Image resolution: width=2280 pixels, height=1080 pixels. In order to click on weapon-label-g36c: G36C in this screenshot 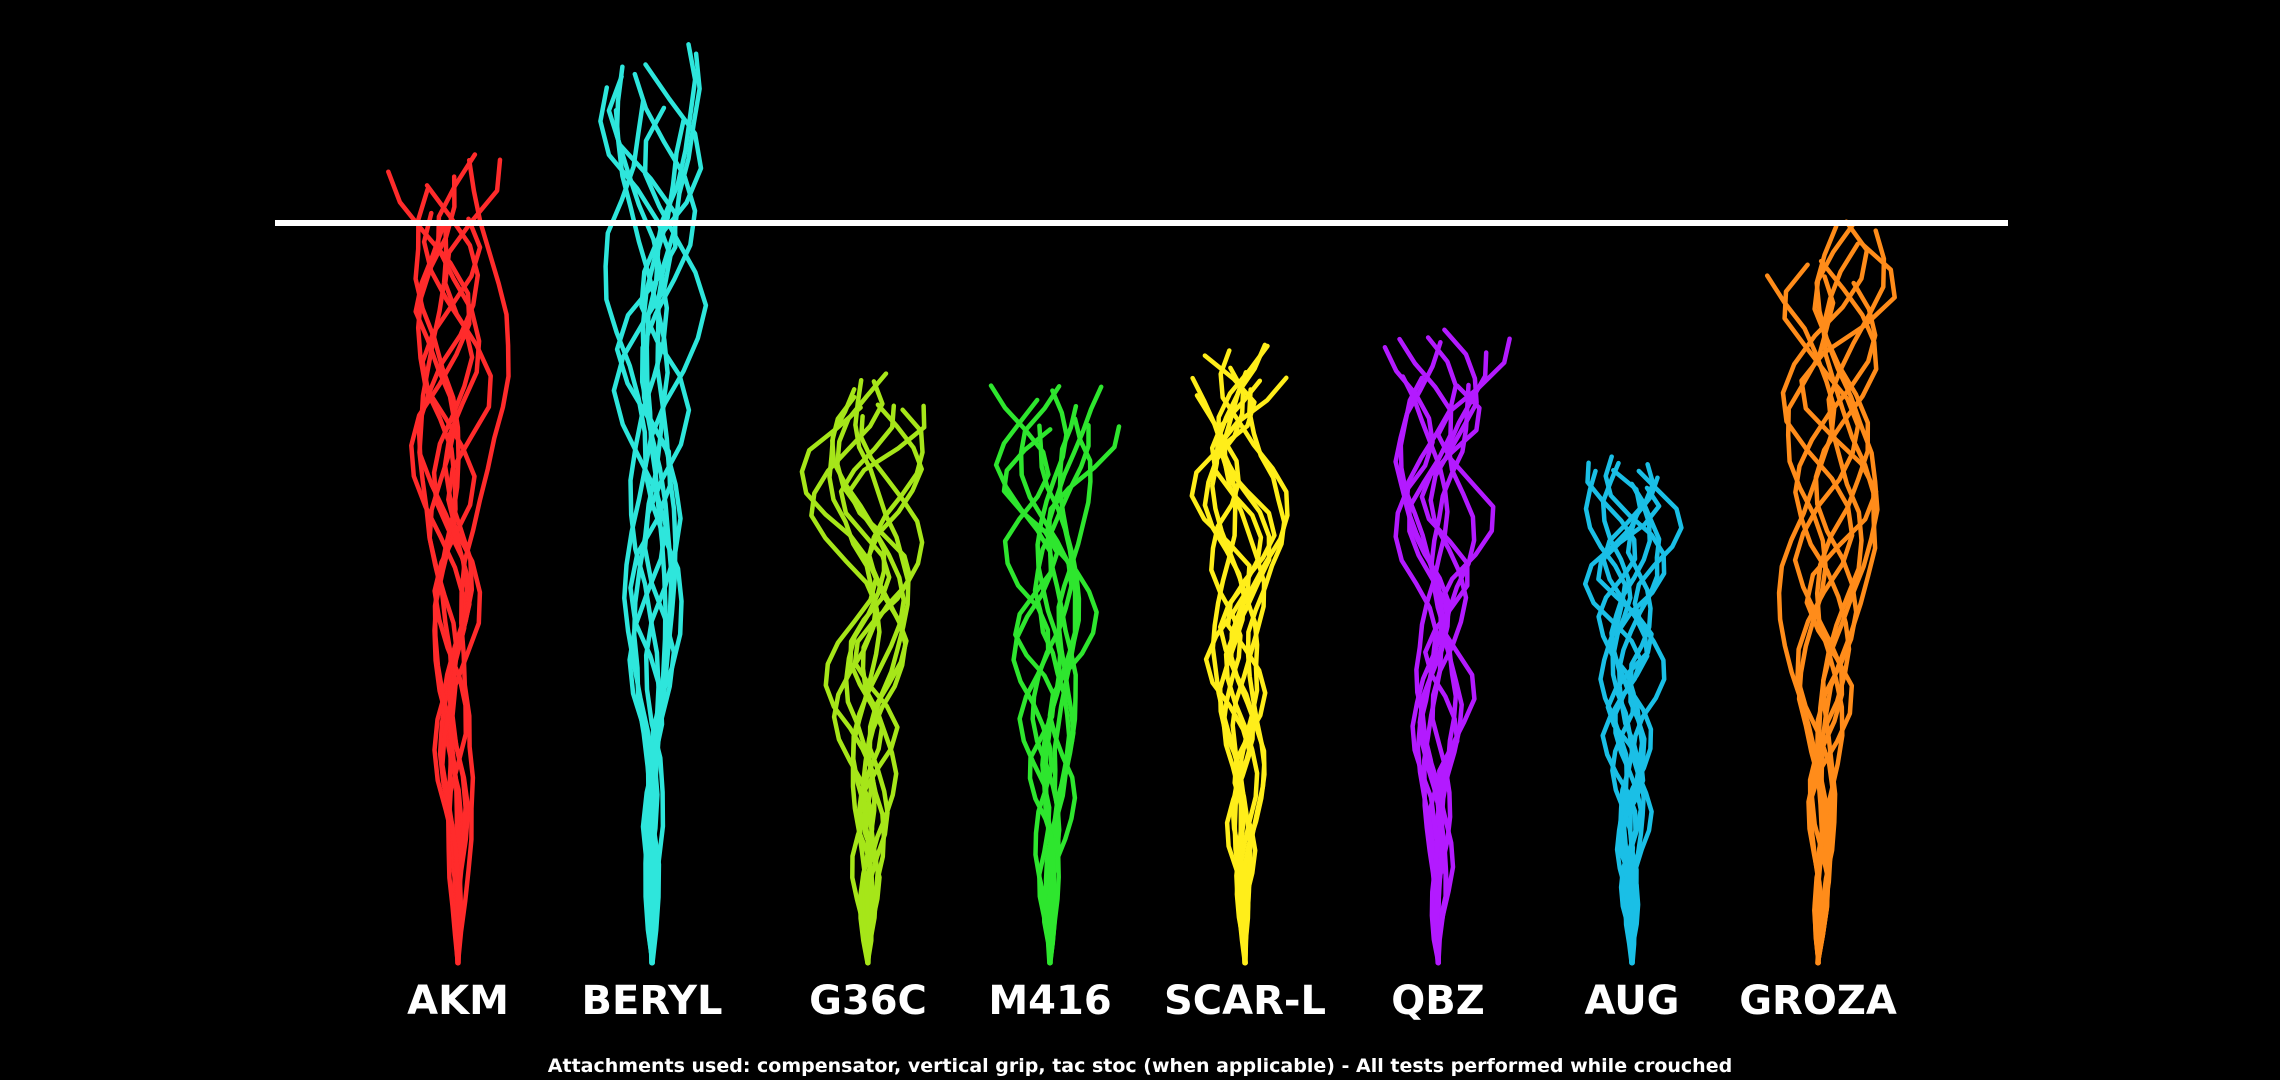, I will do `click(868, 1001)`.